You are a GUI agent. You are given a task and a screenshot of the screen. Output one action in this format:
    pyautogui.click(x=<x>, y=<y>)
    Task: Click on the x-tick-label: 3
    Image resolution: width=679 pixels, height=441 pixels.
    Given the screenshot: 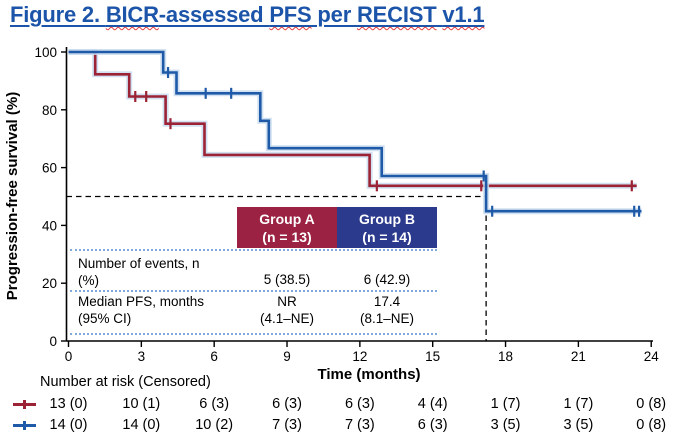 What is the action you would take?
    pyautogui.click(x=142, y=356)
    